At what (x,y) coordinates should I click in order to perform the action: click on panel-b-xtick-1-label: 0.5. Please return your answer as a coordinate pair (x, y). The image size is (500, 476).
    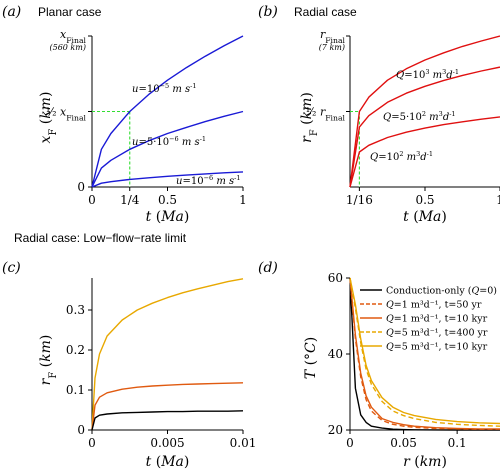
    Looking at the image, I should click on (424, 200).